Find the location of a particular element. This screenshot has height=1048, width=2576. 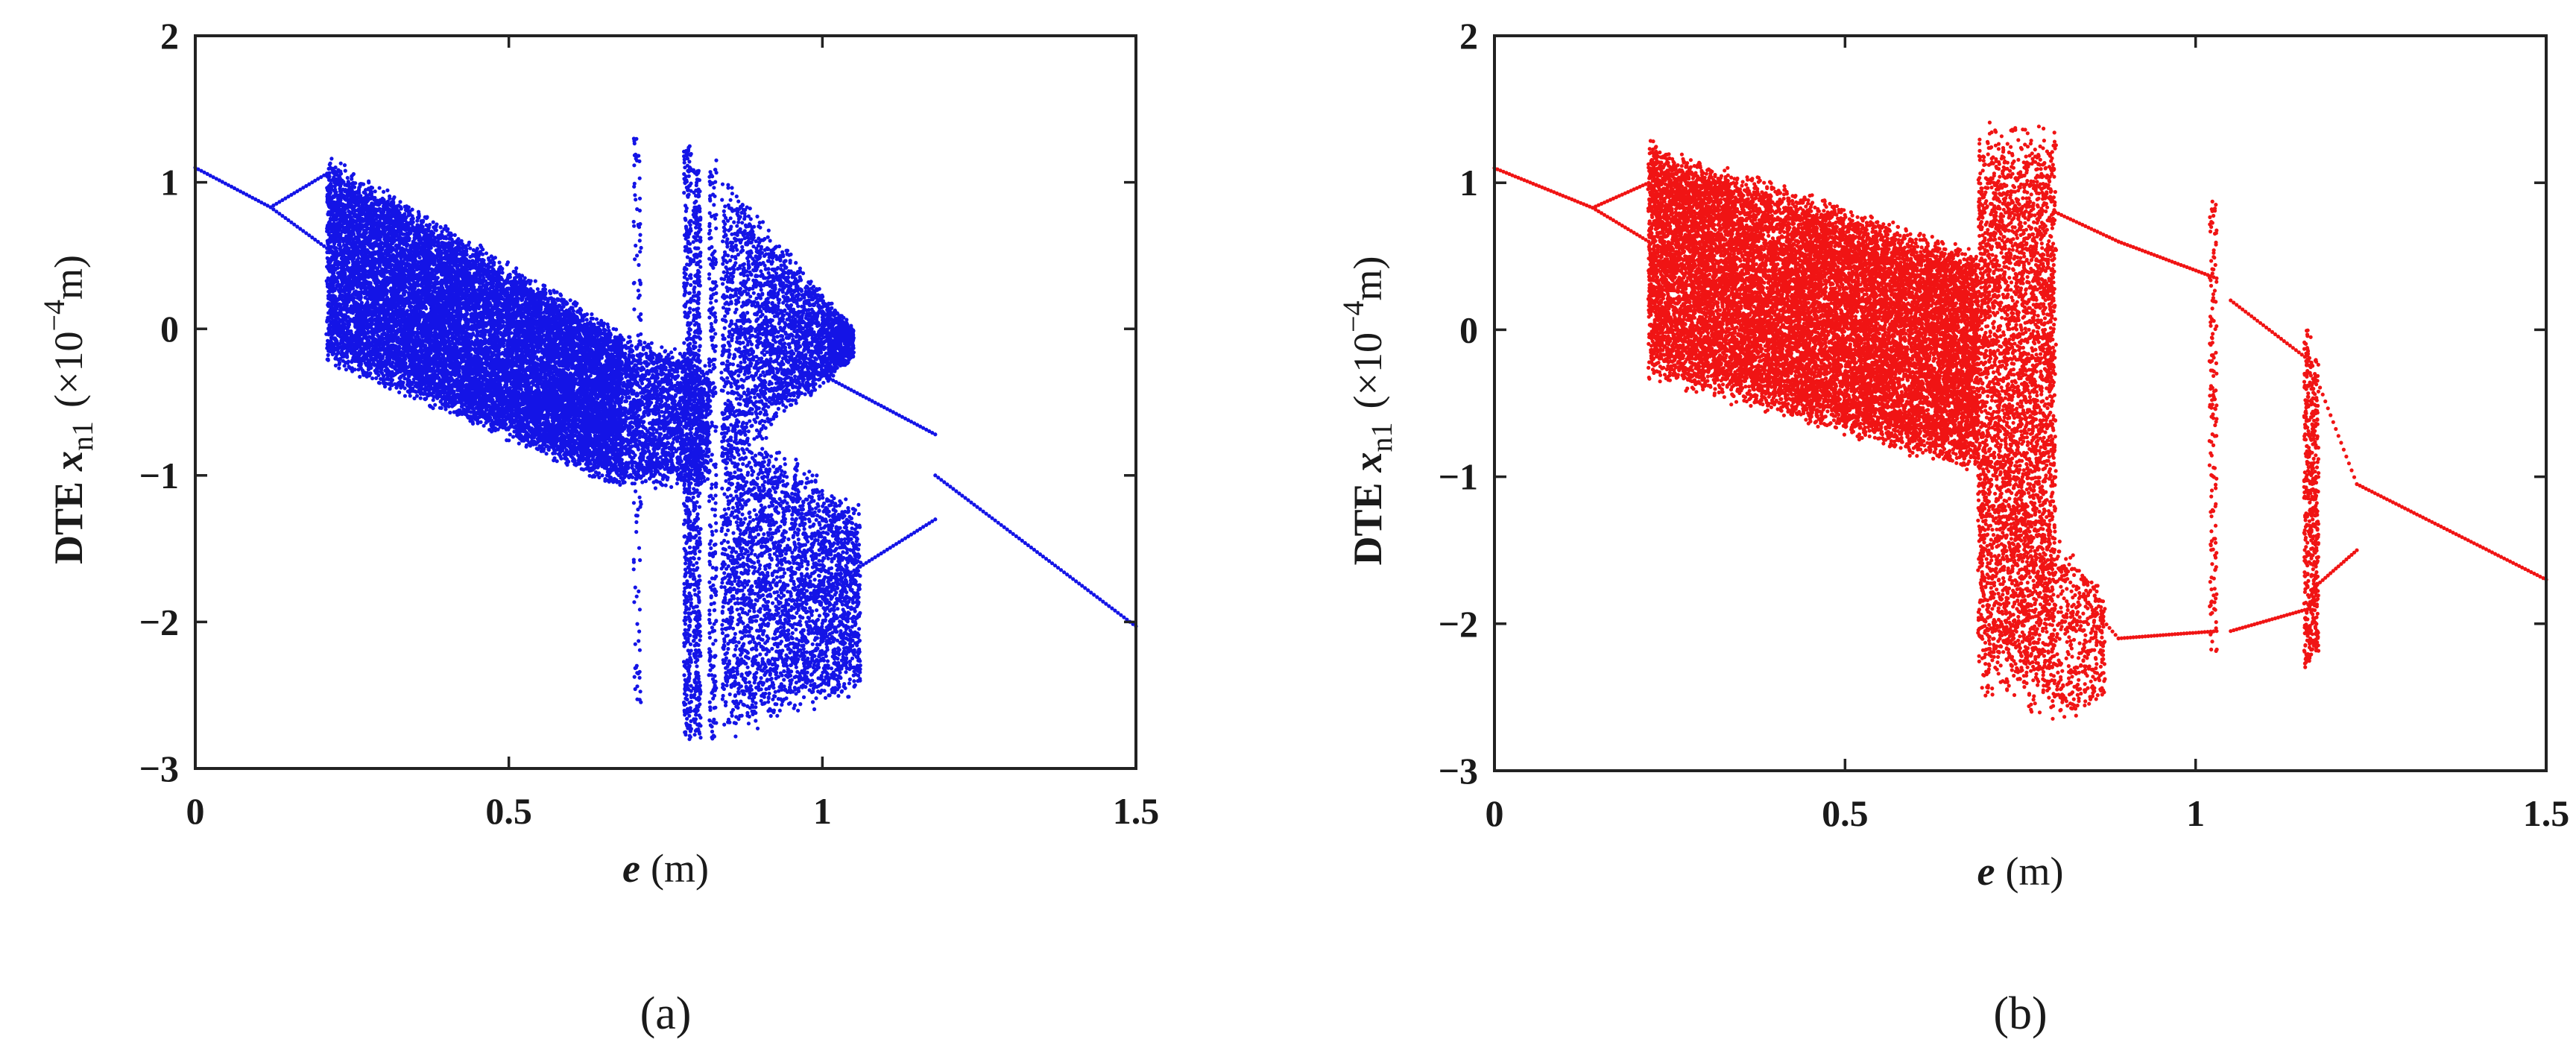

chart-b-xtick-label: 1.5 is located at coordinates (2546, 813).